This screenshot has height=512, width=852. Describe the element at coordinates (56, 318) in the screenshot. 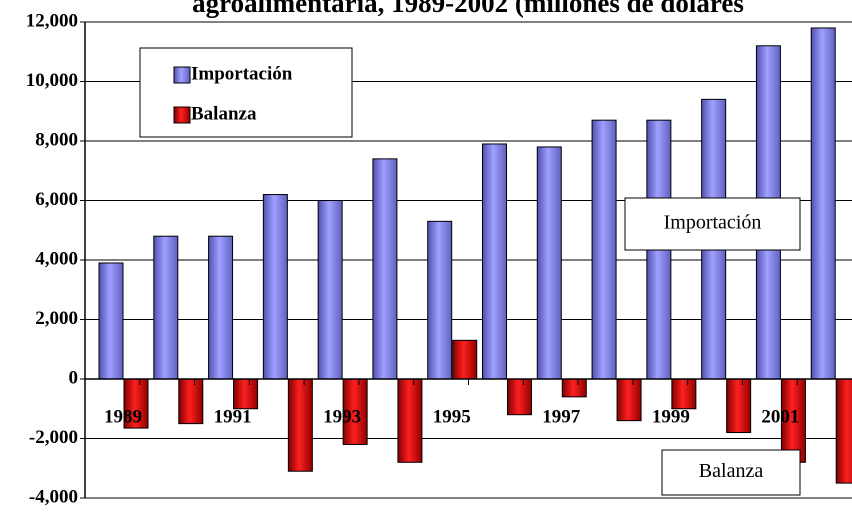

I see `y-tick-label: 2,000` at that location.